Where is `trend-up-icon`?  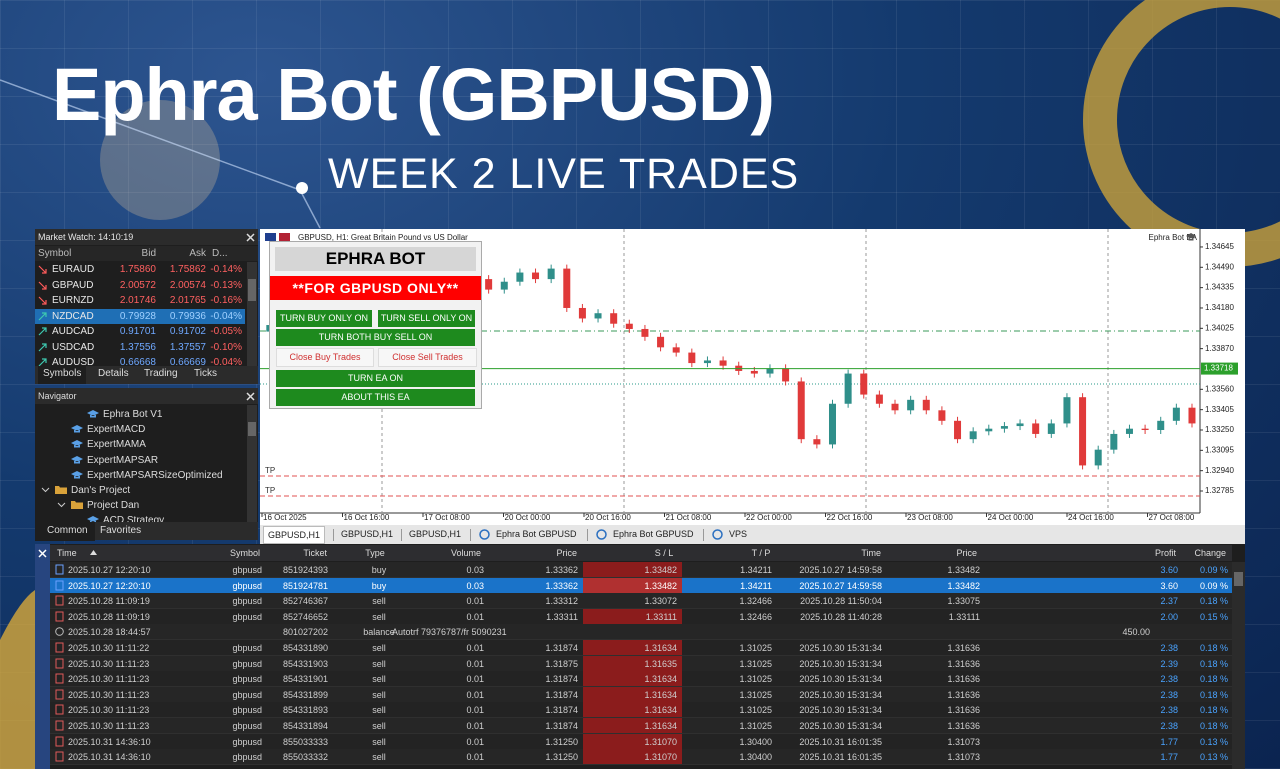
trend-up-icon is located at coordinates (42, 362).